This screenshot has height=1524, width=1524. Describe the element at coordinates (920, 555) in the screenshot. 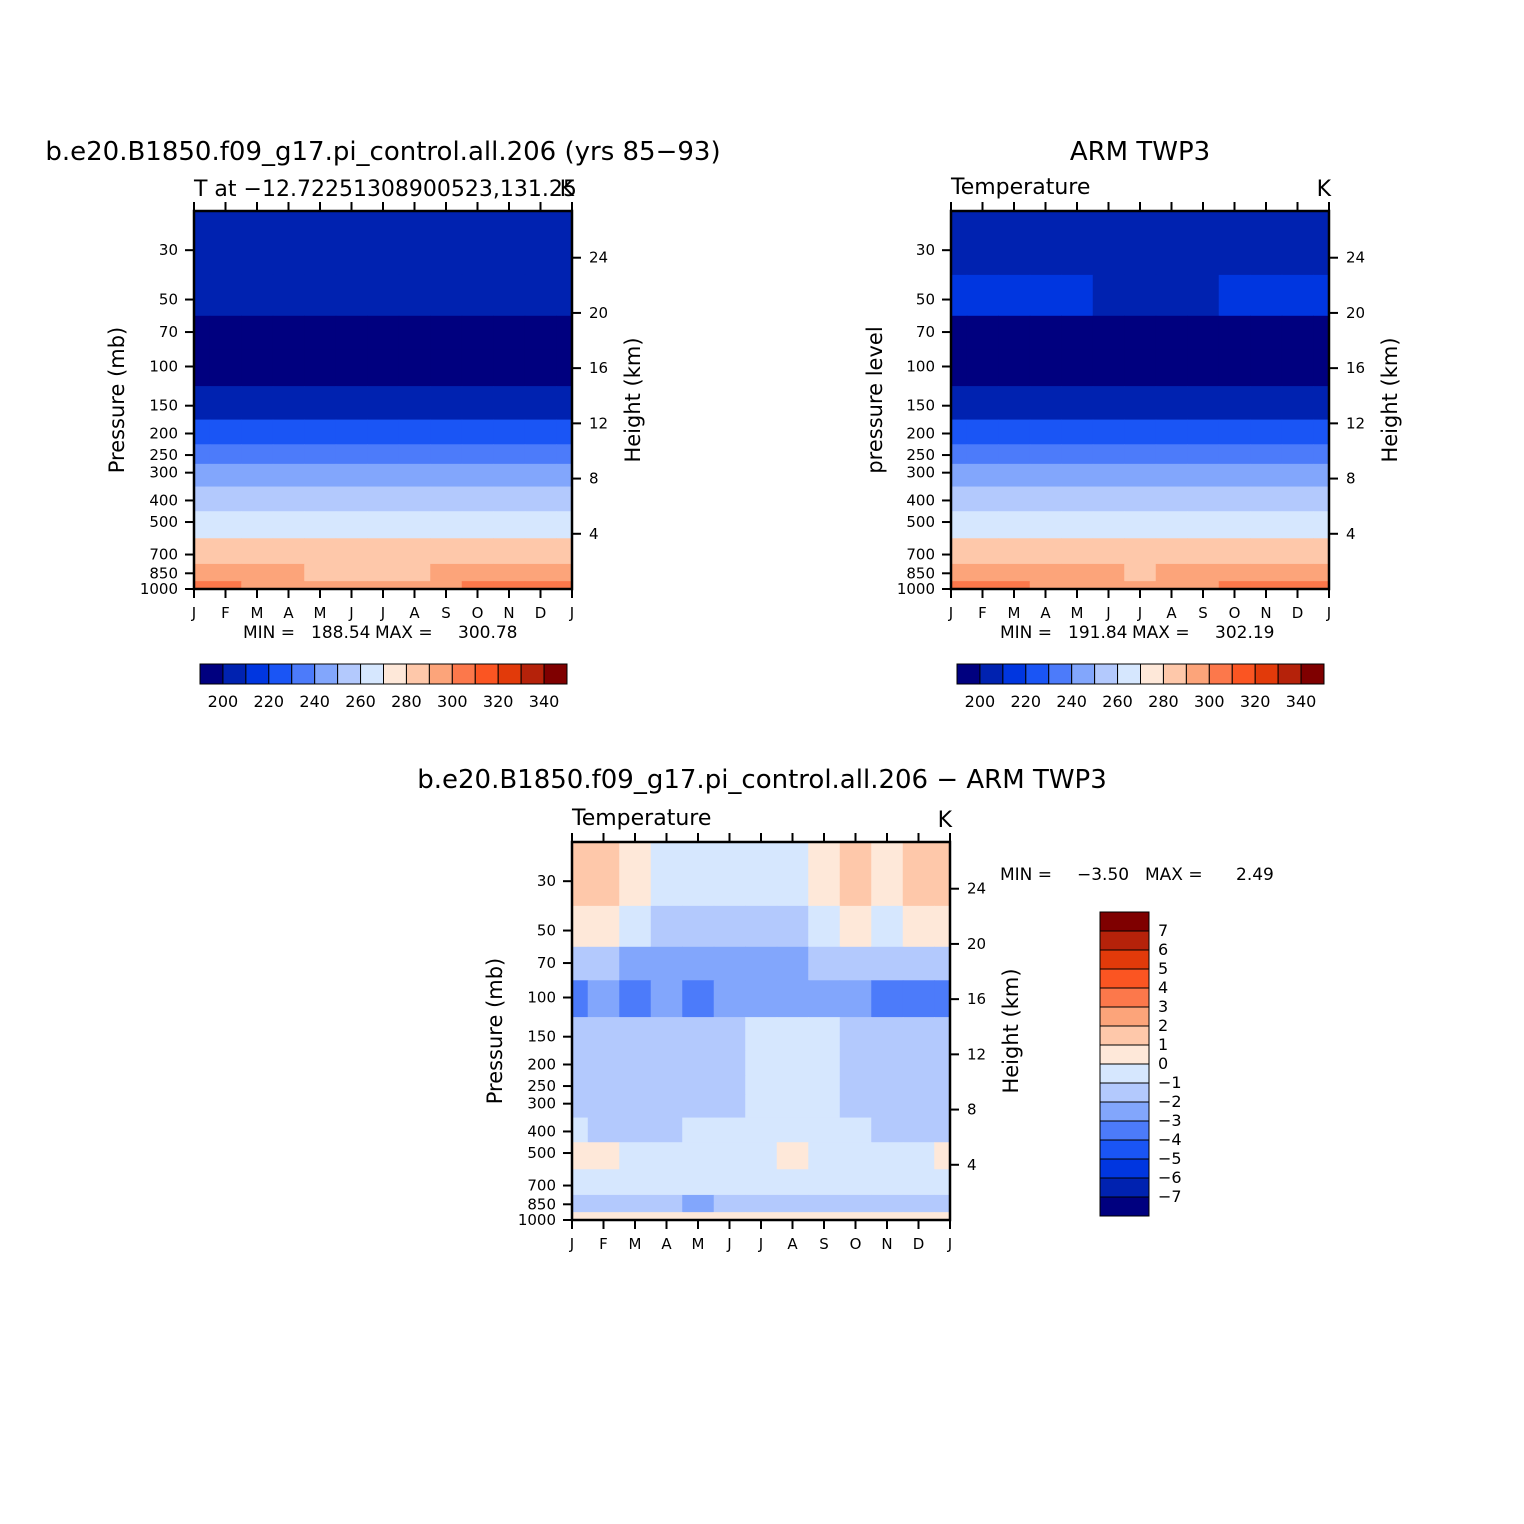

I see `y-tick-label: 700` at that location.